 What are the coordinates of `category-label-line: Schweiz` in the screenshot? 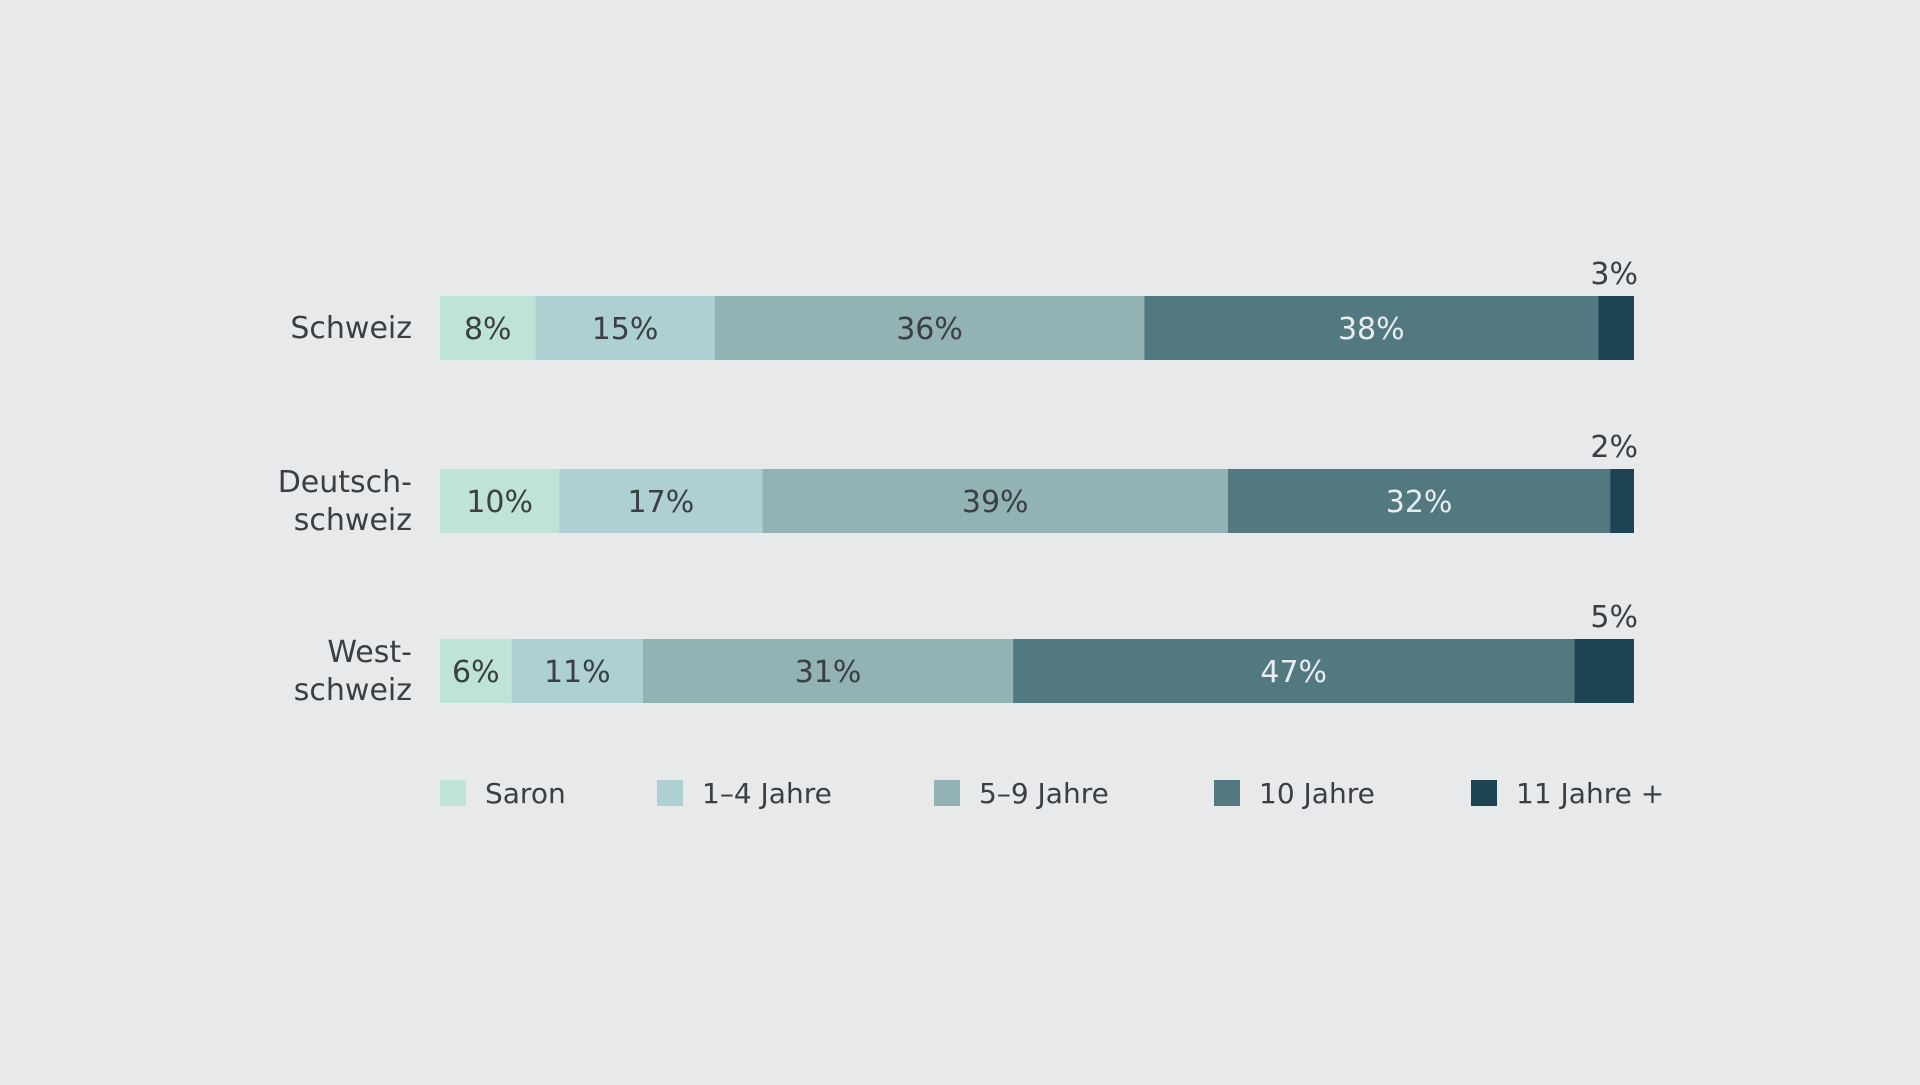 It's located at (351, 328).